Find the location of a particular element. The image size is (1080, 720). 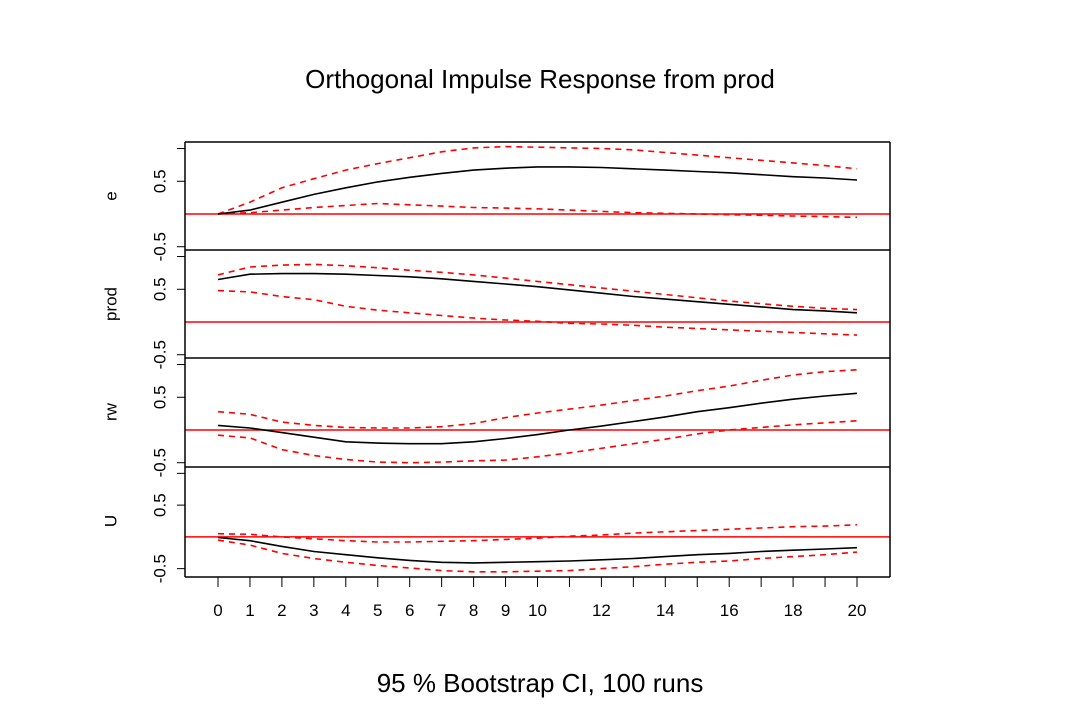

x-tick-label: 20 is located at coordinates (857, 610).